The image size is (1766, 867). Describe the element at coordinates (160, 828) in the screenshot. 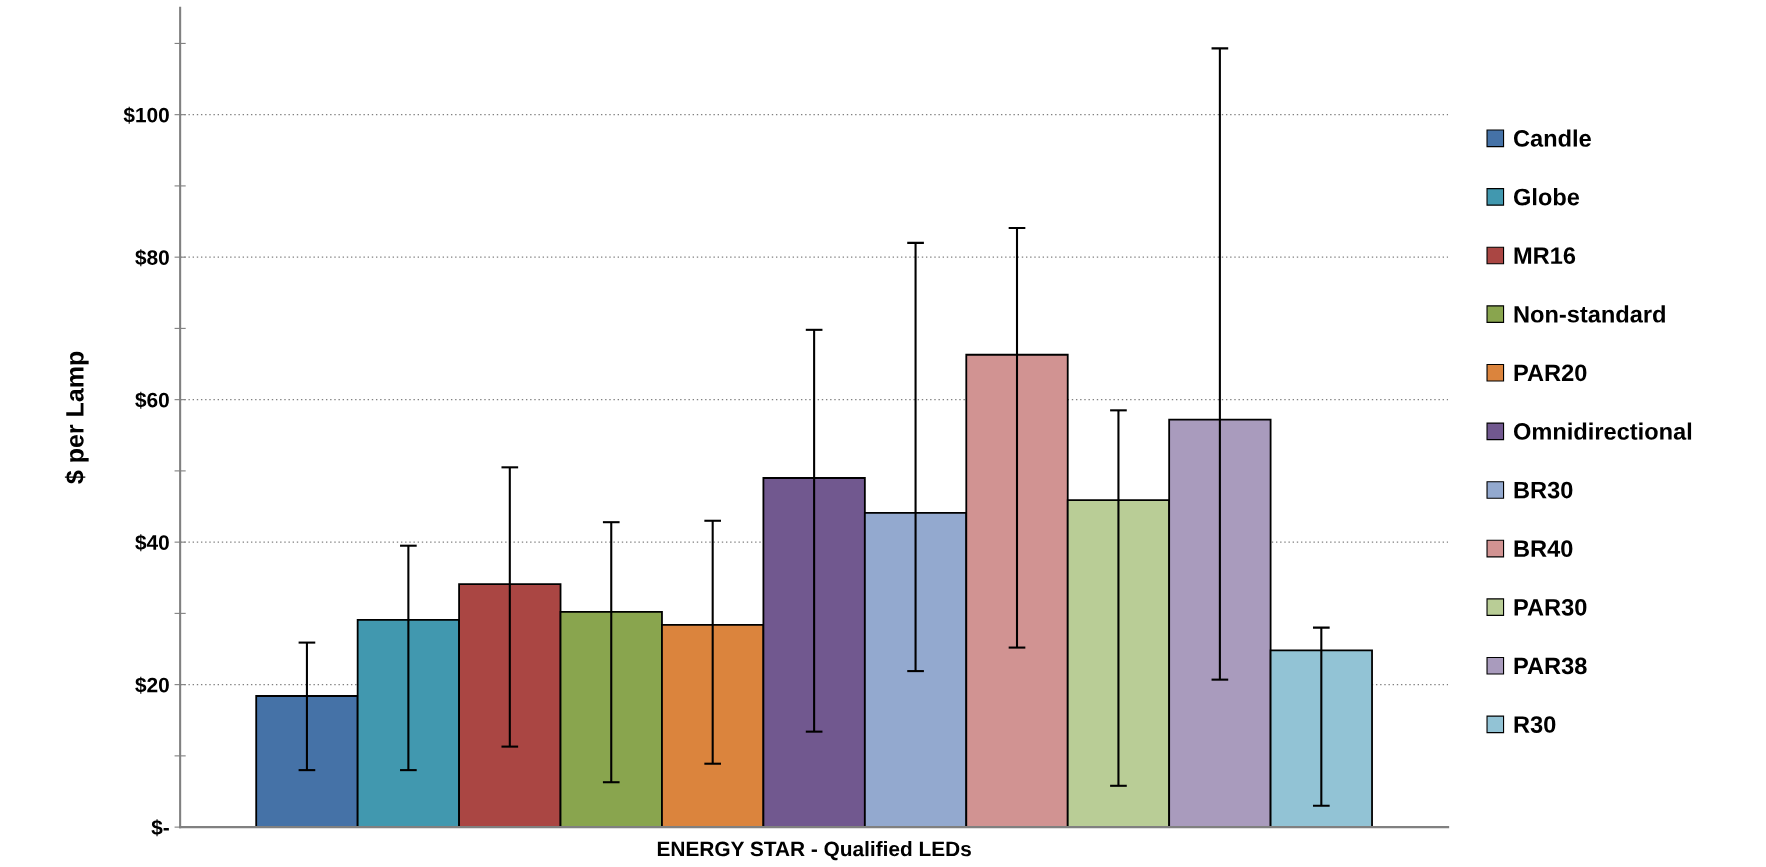

I see `y-tick-label: $-` at that location.